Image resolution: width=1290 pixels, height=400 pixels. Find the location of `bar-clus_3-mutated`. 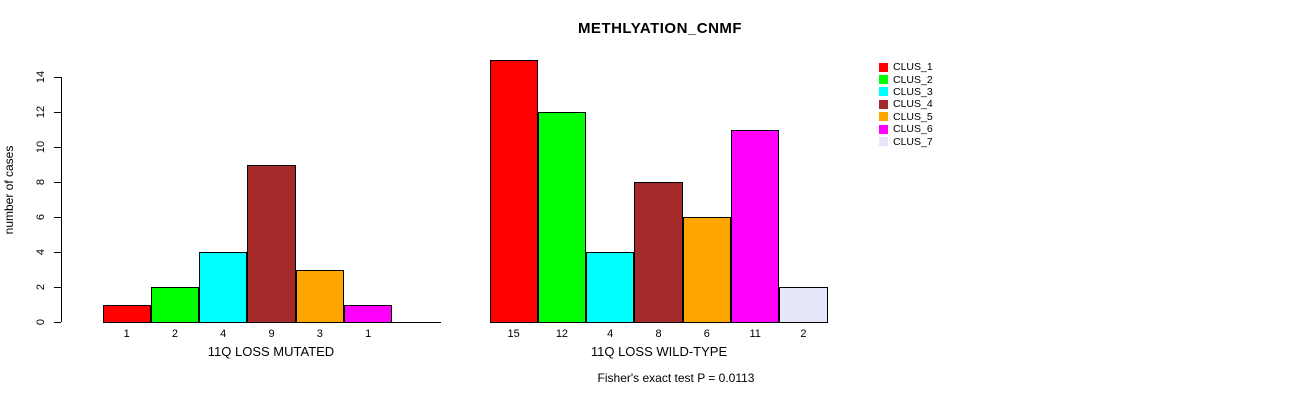

bar-clus_3-mutated is located at coordinates (223, 287).